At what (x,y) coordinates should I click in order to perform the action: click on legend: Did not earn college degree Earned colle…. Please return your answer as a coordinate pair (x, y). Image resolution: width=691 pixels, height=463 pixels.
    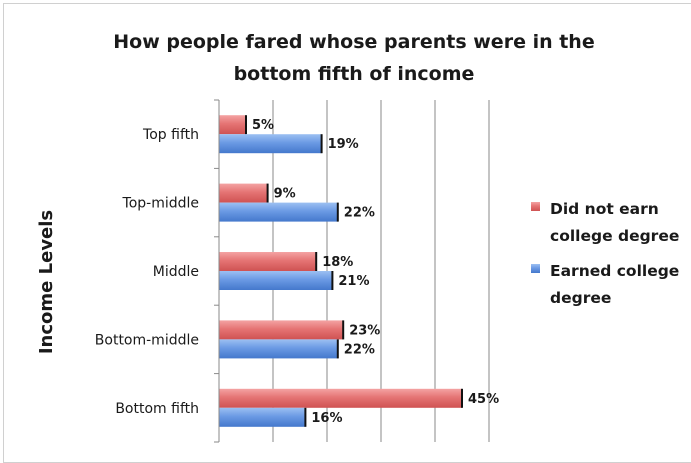
    Looking at the image, I should click on (605, 253).